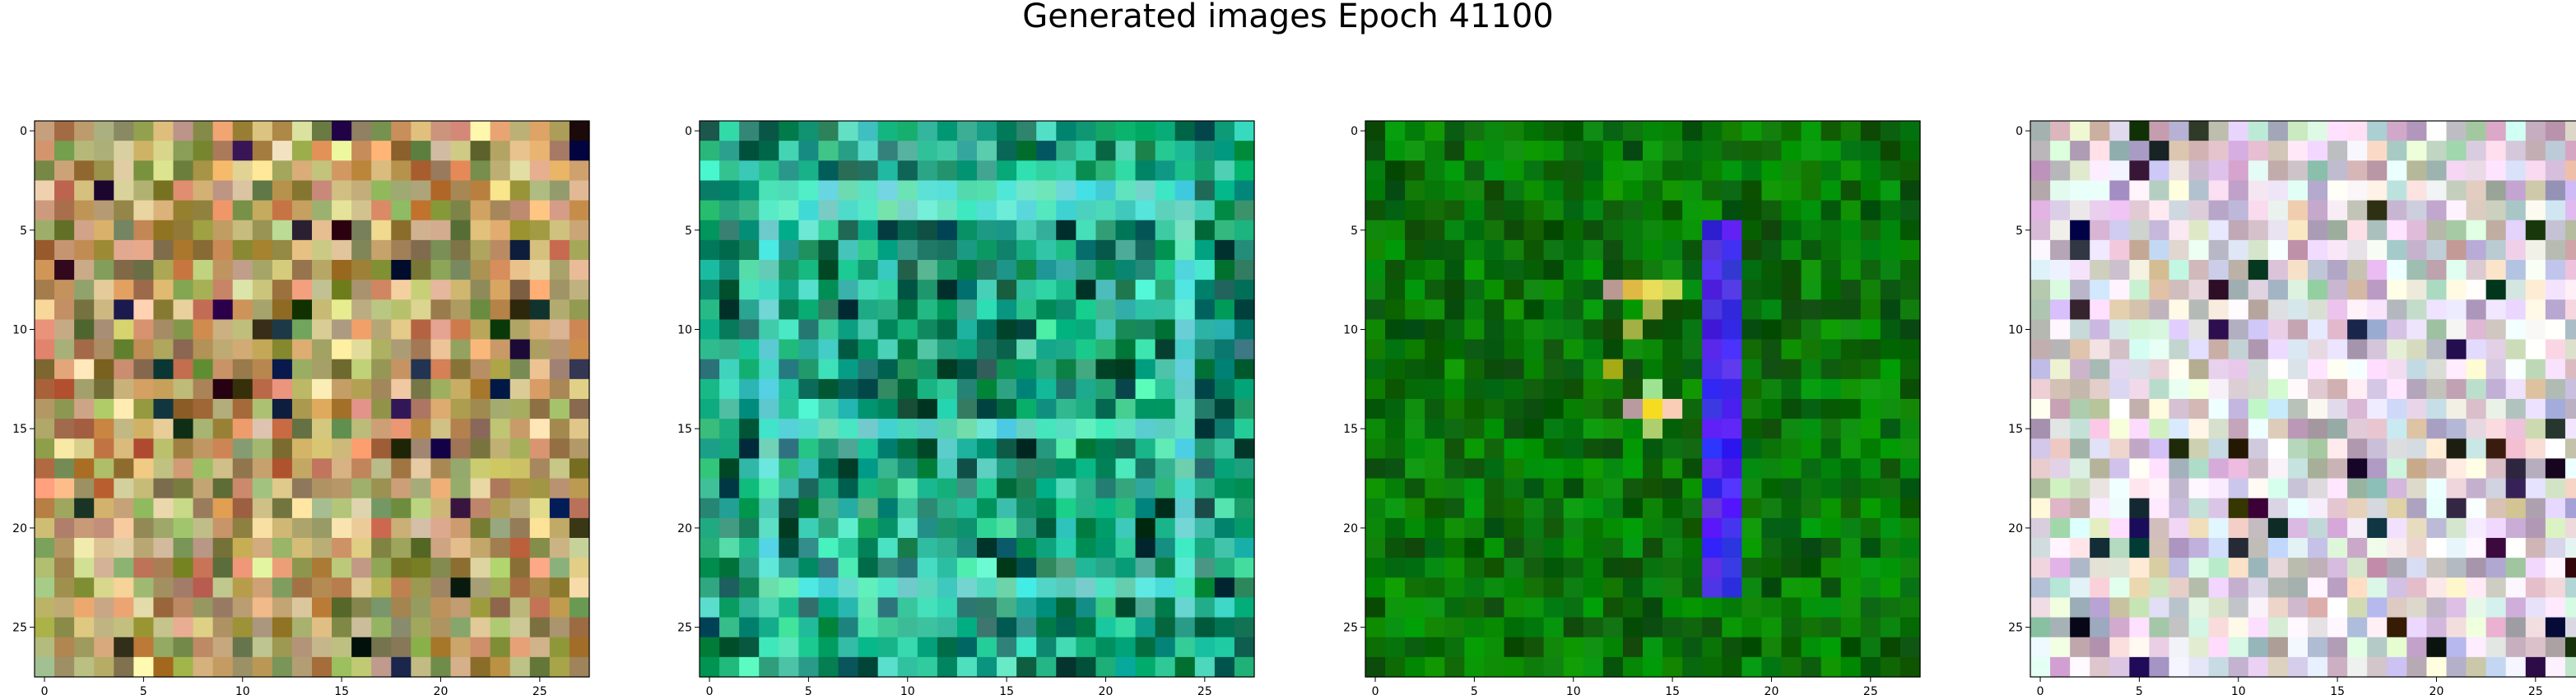 The height and width of the screenshot is (695, 2576). What do you see at coordinates (2019, 231) in the screenshot?
I see `y-tick-label: 5` at bounding box center [2019, 231].